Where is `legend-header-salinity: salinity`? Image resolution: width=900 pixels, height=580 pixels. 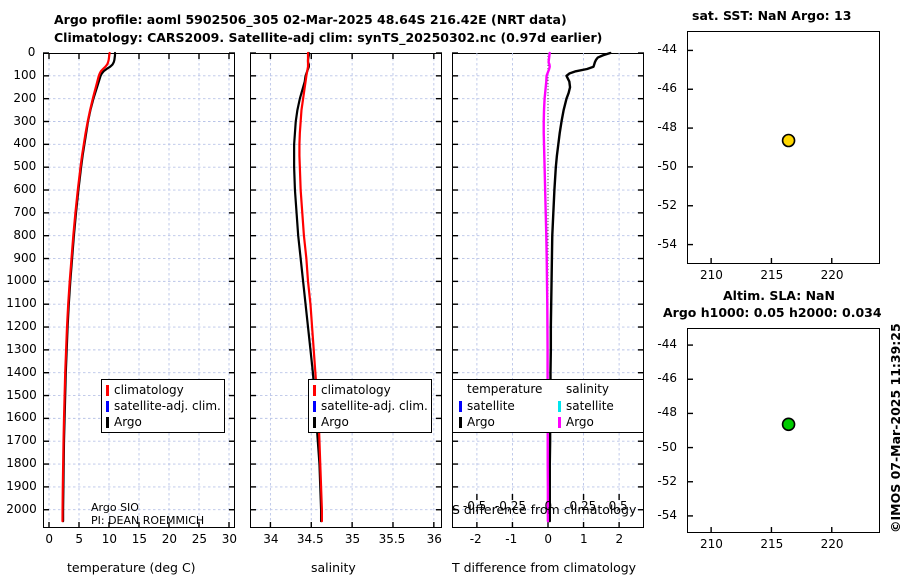
legend-header-salinity: salinity is located at coordinates (588, 389).